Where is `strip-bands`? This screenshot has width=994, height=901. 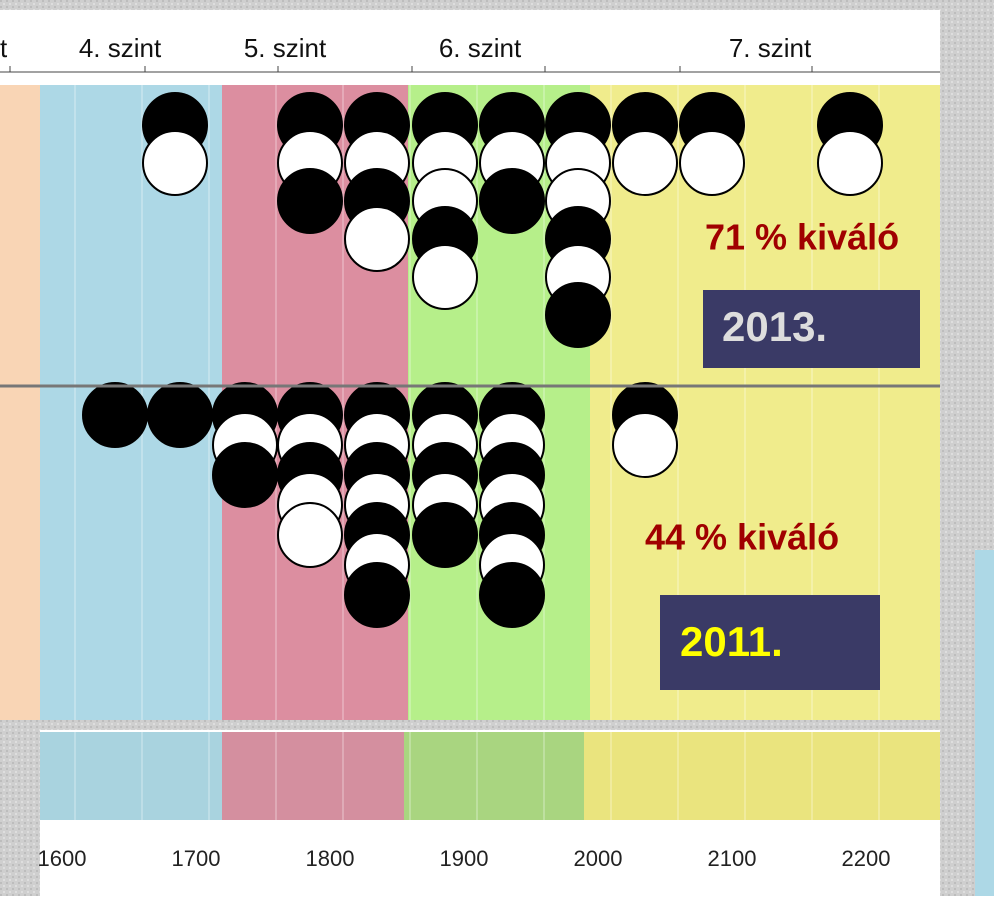
strip-bands is located at coordinates (490, 776).